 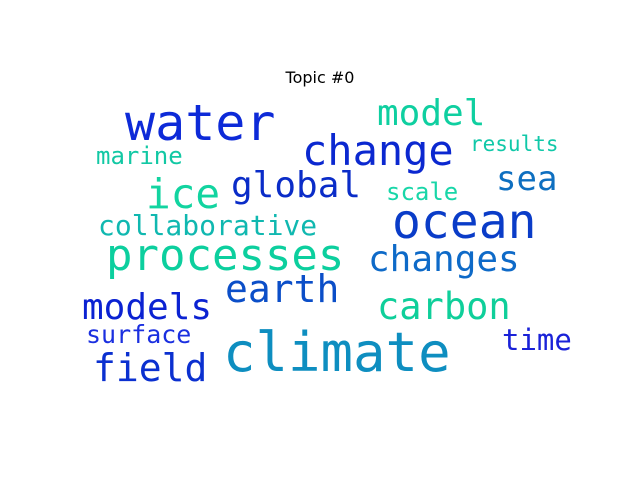 I want to click on word-global: global, so click(x=296, y=185).